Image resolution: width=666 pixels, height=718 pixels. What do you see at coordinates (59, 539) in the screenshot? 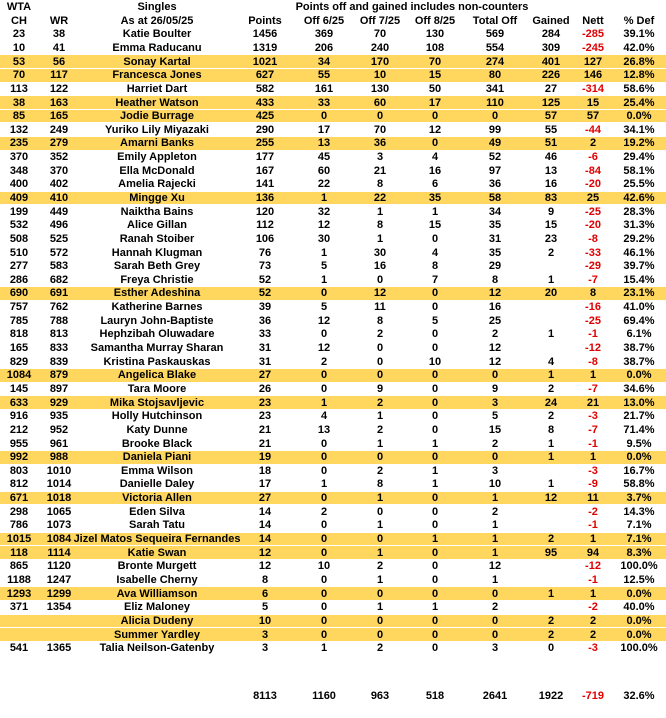
I see `cell-wr: 1084` at bounding box center [59, 539].